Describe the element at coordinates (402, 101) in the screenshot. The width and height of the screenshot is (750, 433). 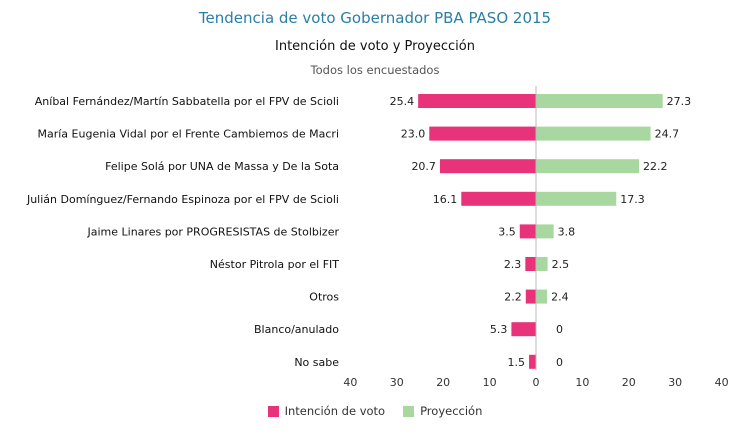
I see `data-label-intencion: 25.4` at that location.